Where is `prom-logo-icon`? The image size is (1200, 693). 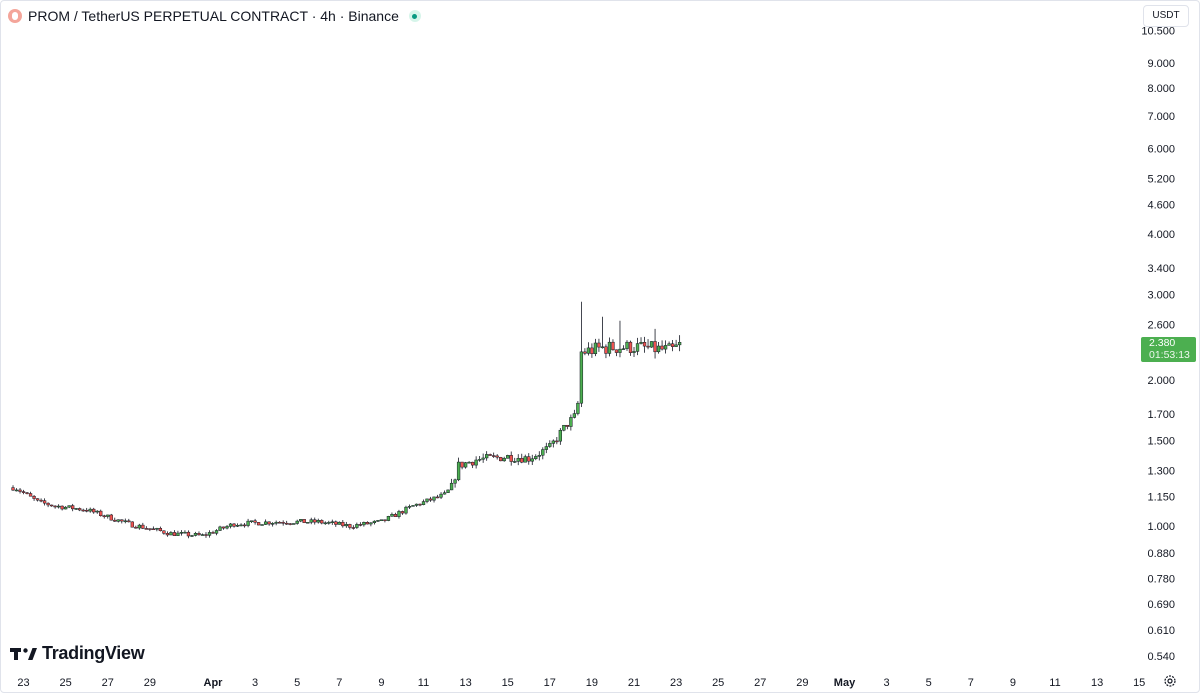
prom-logo-icon is located at coordinates (15, 16).